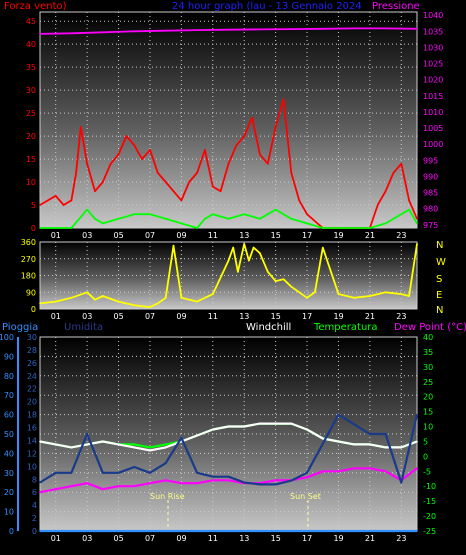  Describe the element at coordinates (9, 395) in the screenshot. I see `y-outer-left-tick-label: 70` at that location.